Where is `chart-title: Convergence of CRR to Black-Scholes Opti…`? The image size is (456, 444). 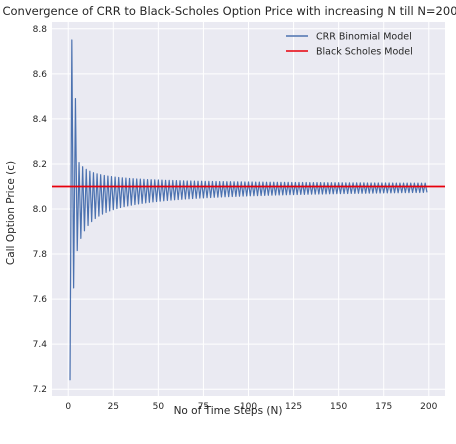
chart-title: Convergence of CRR to Black-Scholes Opti… is located at coordinates (229, 11).